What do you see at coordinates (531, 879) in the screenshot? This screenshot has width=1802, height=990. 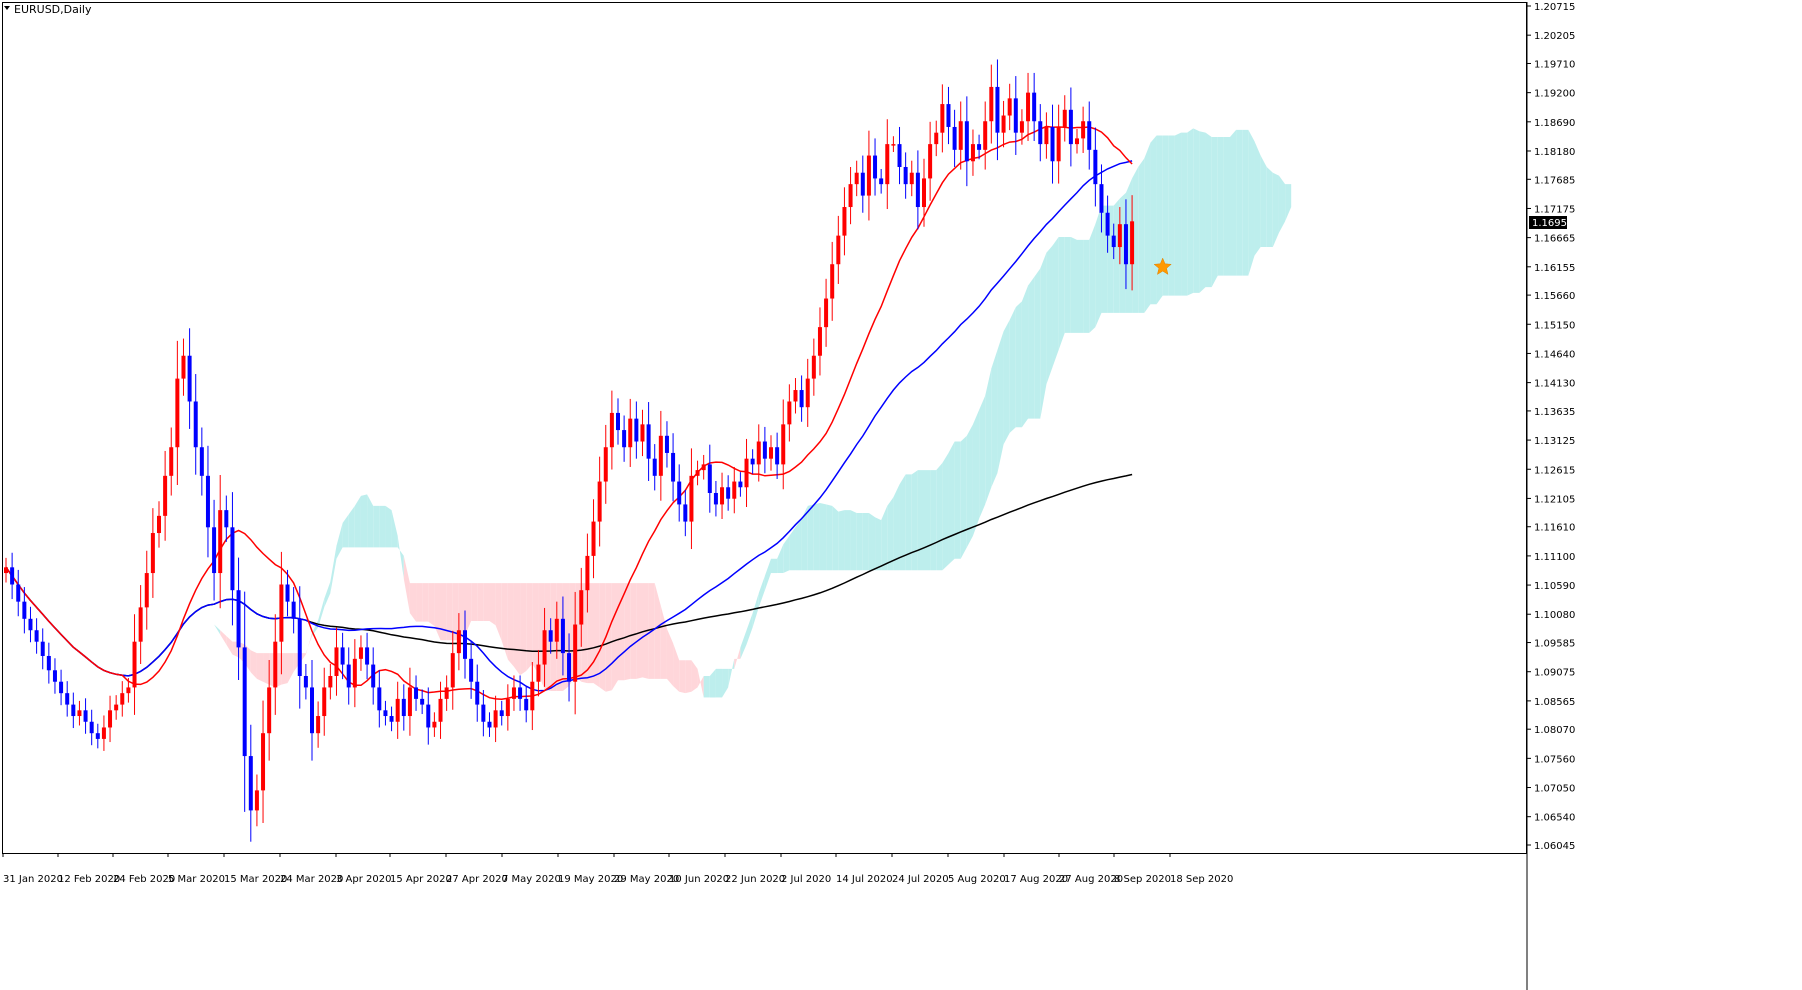 I see `time-tick-label: 7 May 2020` at bounding box center [531, 879].